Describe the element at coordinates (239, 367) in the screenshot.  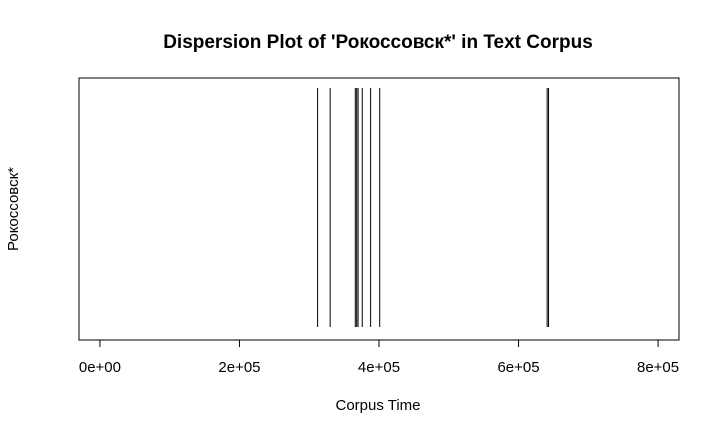
I see `x-tick-label-1: 2e+05` at that location.